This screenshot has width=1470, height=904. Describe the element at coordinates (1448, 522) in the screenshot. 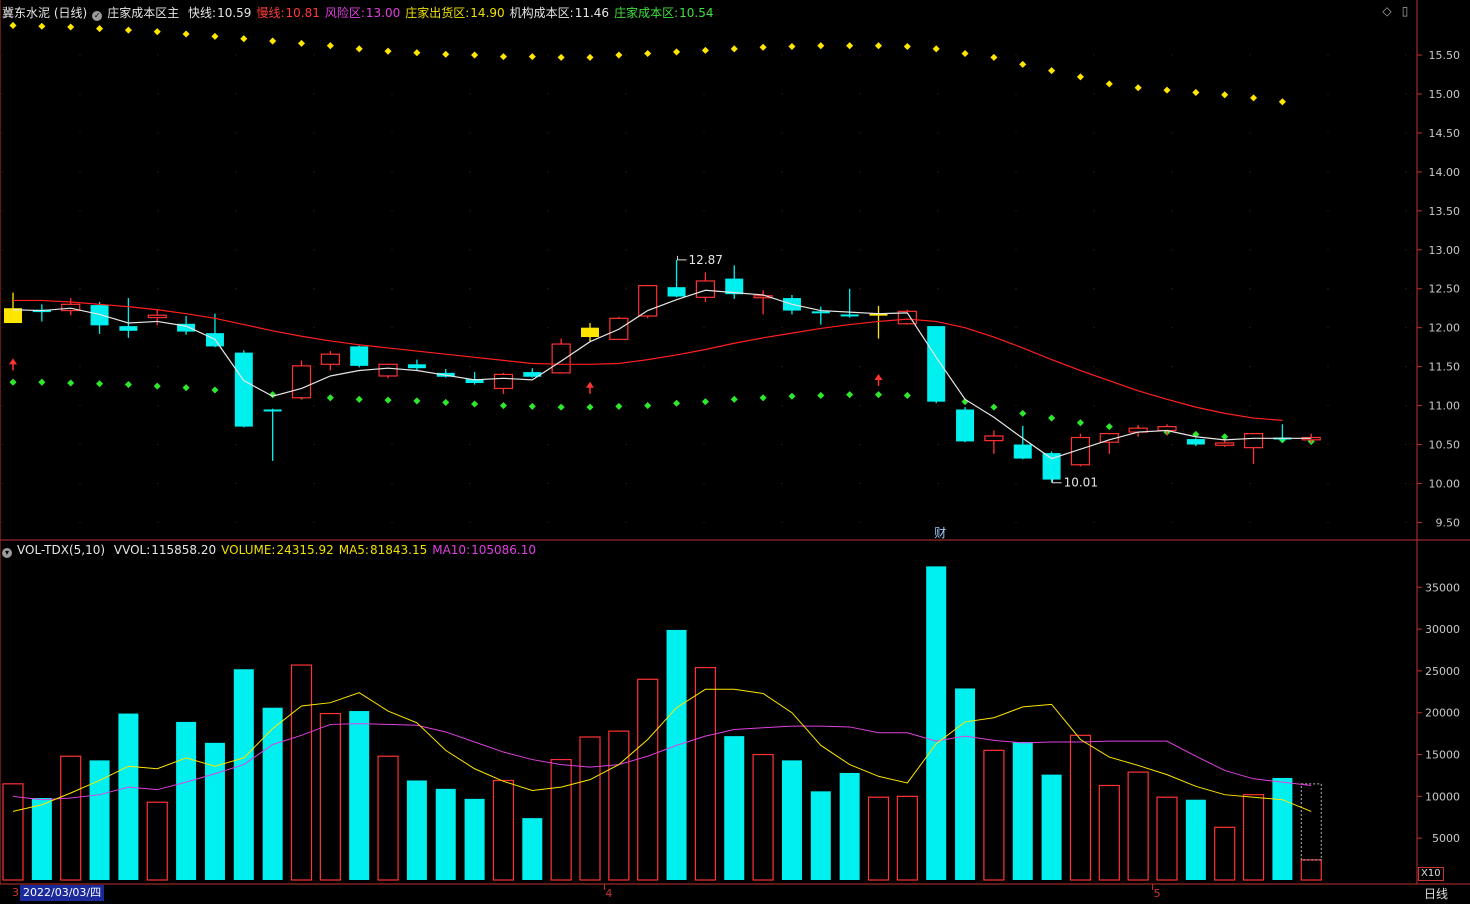

I see `price-tick-label: 9.50` at that location.